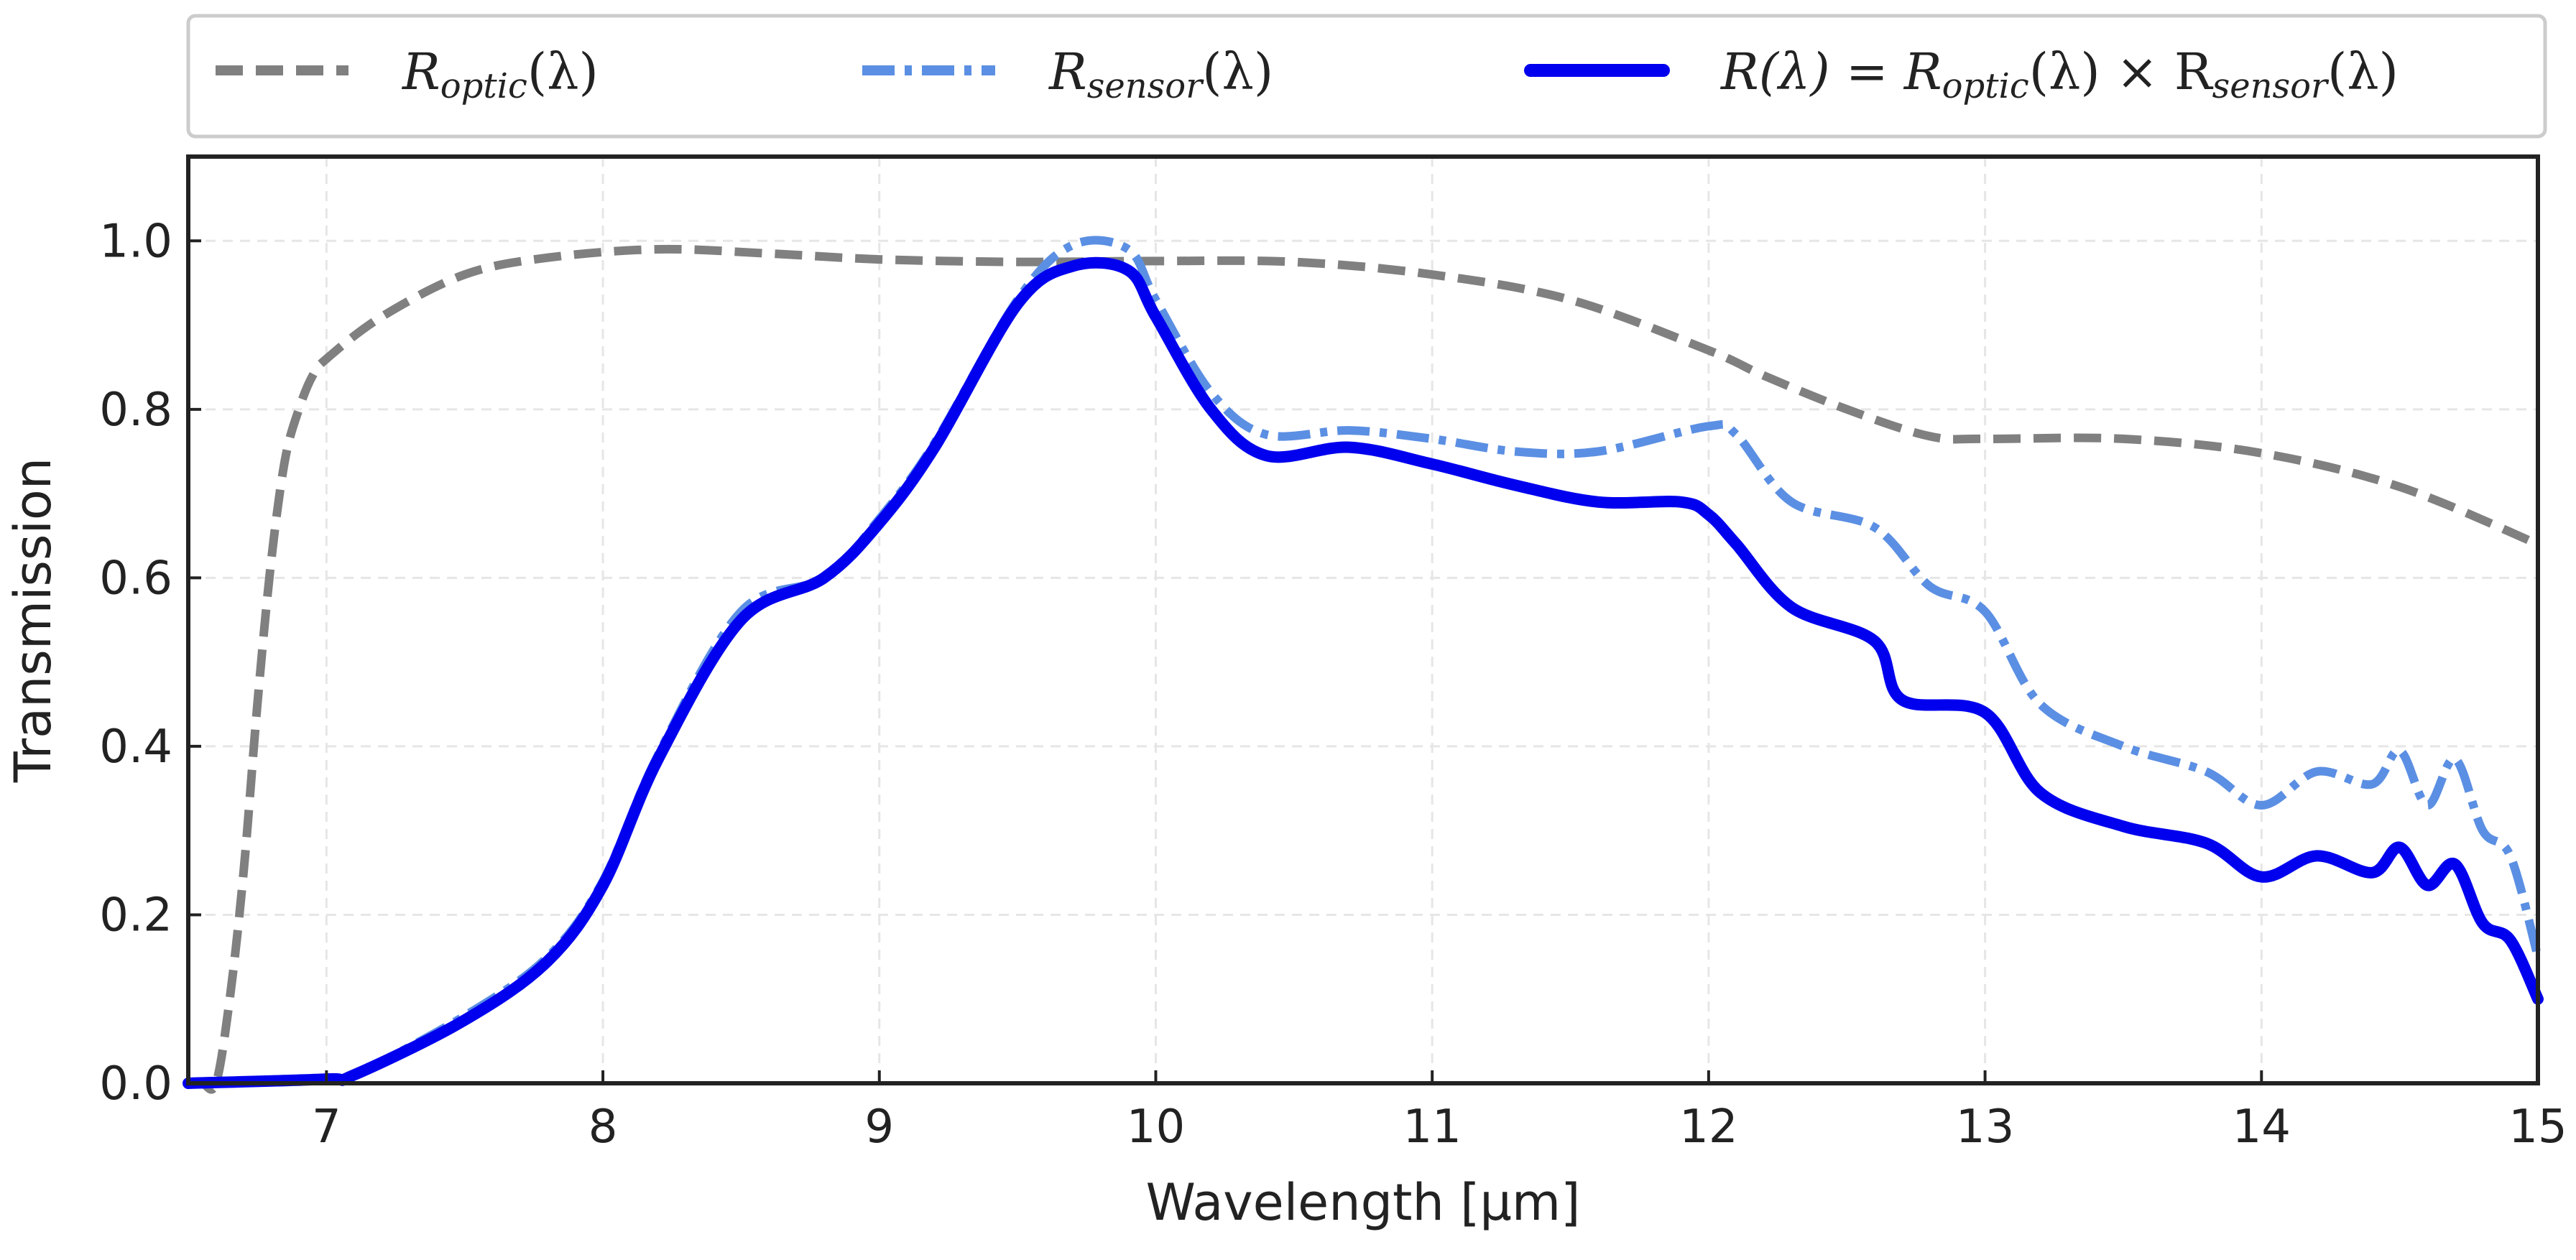  I want to click on y-tick-label: 0.4, so click(135, 747).